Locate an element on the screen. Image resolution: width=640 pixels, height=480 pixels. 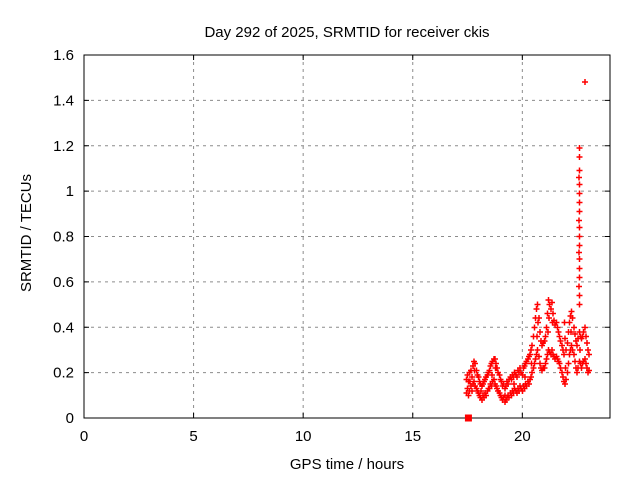
y-tick-label: 1.2 is located at coordinates (63, 146).